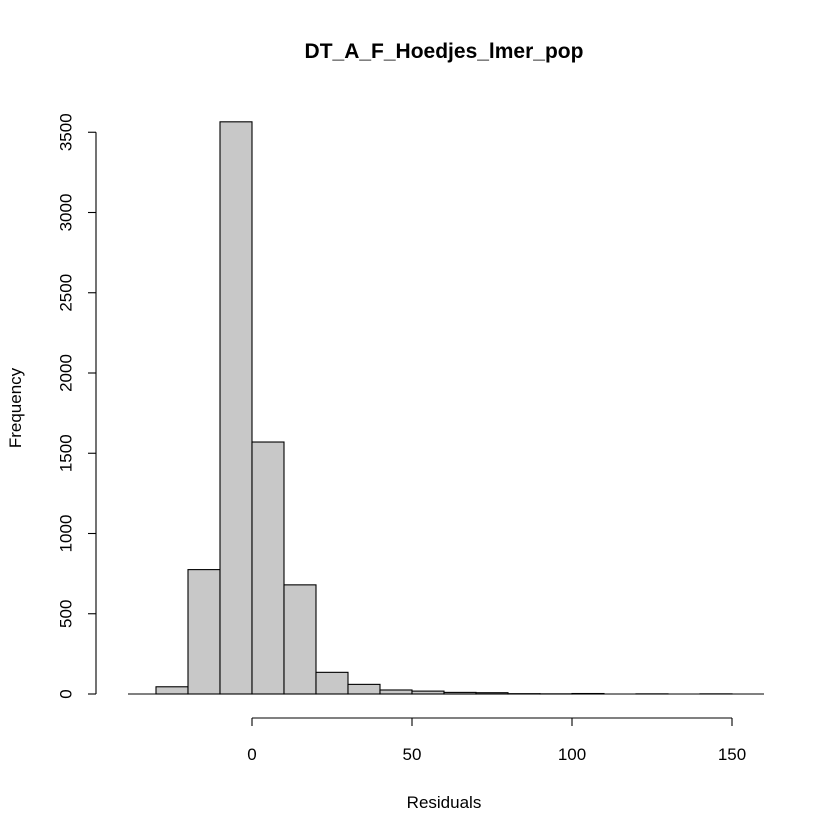  I want to click on y-tick-label: 3500, so click(65, 132).